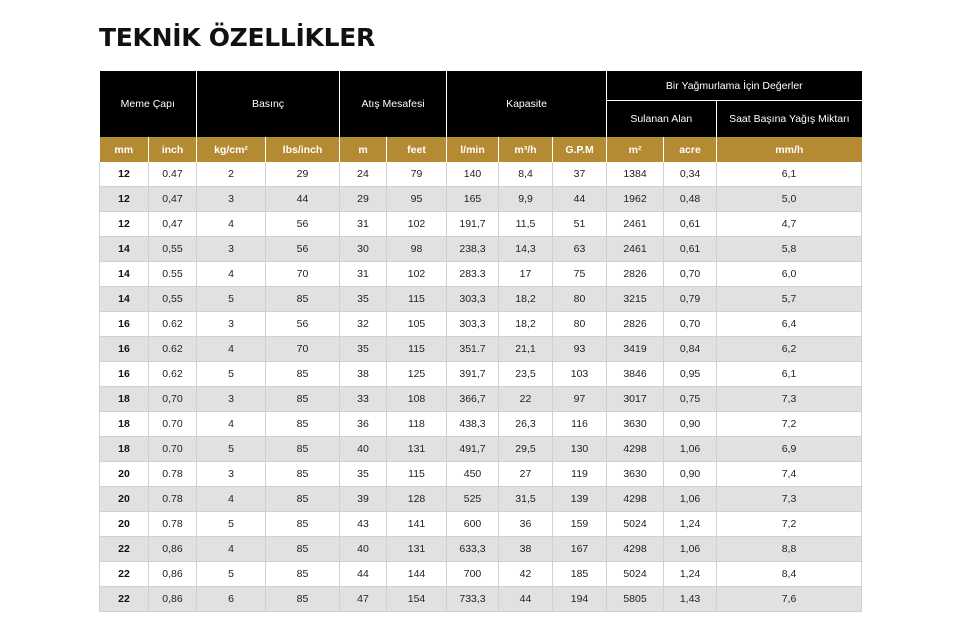 This screenshot has height=640, width=960. I want to click on table-cell: 51, so click(579, 224).